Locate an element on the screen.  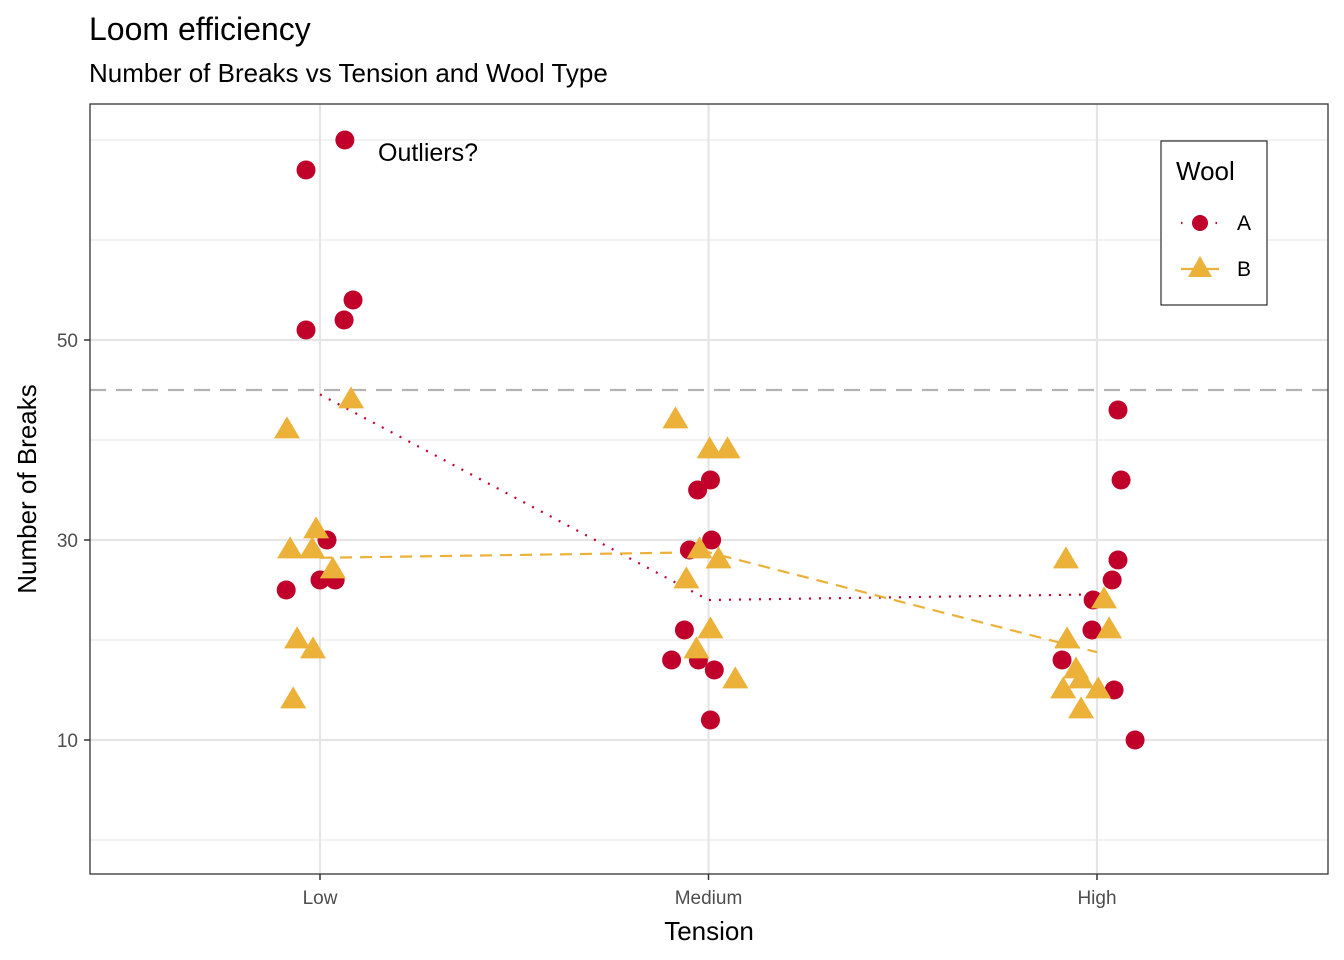
x-axis: Low Medium High is located at coordinates (710, 891).